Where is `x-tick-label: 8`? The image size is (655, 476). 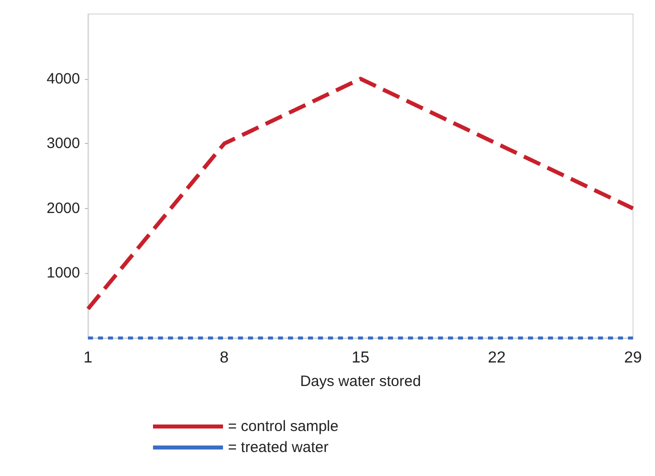 x-tick-label: 8 is located at coordinates (224, 358).